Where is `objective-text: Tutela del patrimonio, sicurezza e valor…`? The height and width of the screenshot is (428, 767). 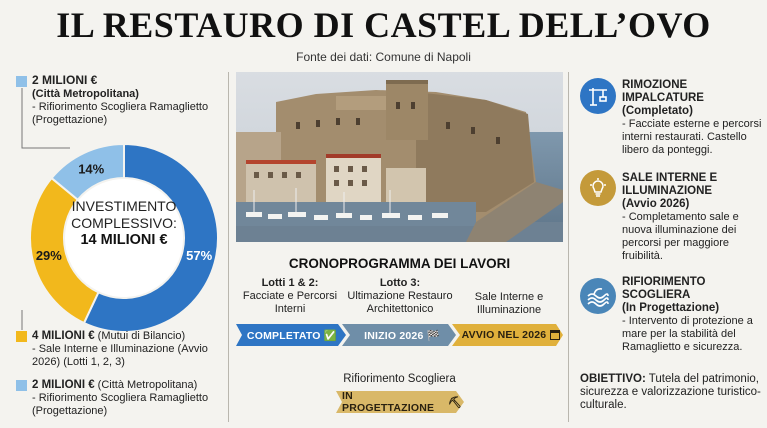 objective-text: Tutela del patrimonio, sicurezza e valor… is located at coordinates (670, 392).